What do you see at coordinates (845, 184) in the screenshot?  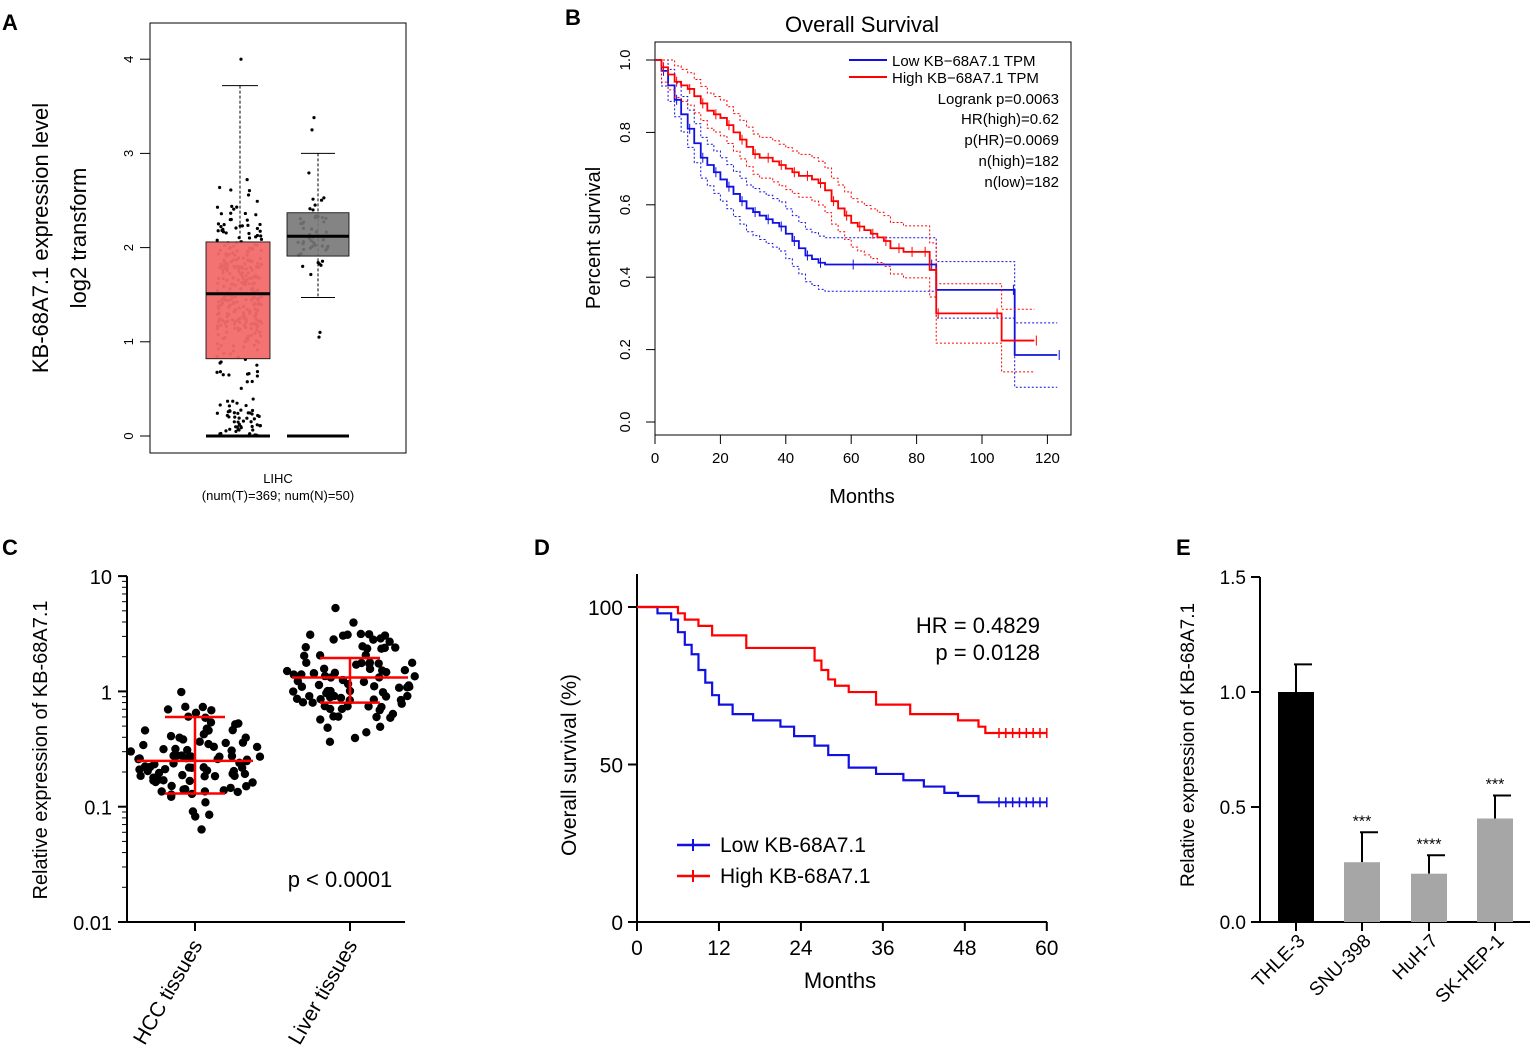 I see `panel-b-ci-upper-red` at bounding box center [845, 184].